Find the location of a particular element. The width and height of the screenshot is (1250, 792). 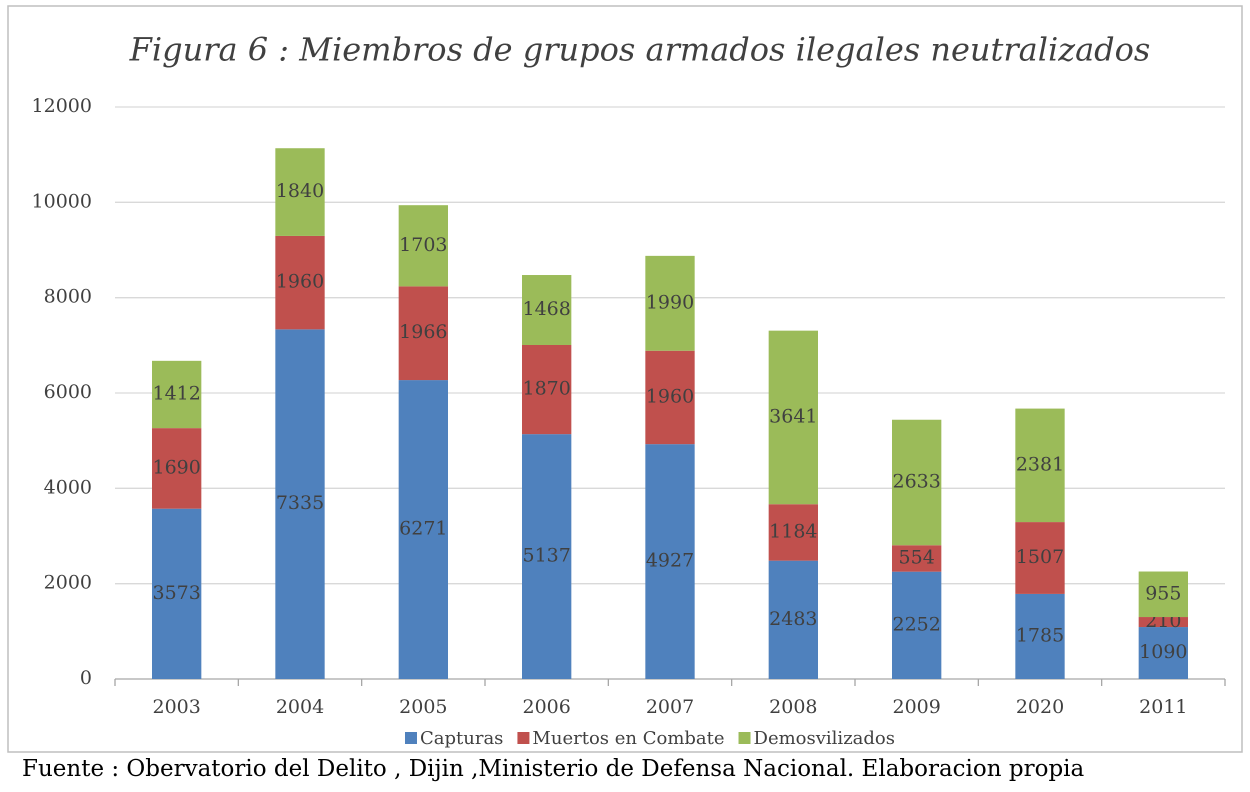

legend-label: Muertos en Combate is located at coordinates (628, 738).